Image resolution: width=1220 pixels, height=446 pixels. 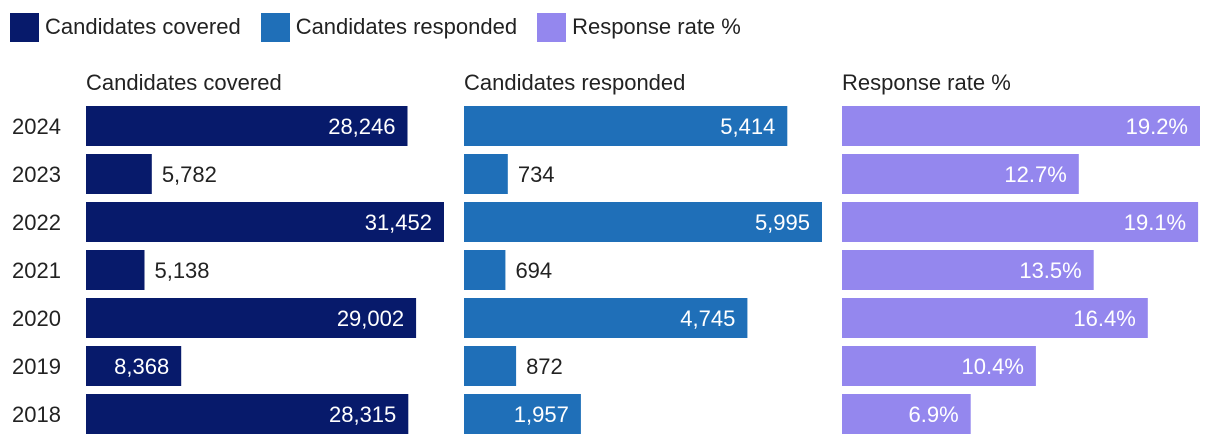 What do you see at coordinates (36, 366) in the screenshot?
I see `category-label: 2019` at bounding box center [36, 366].